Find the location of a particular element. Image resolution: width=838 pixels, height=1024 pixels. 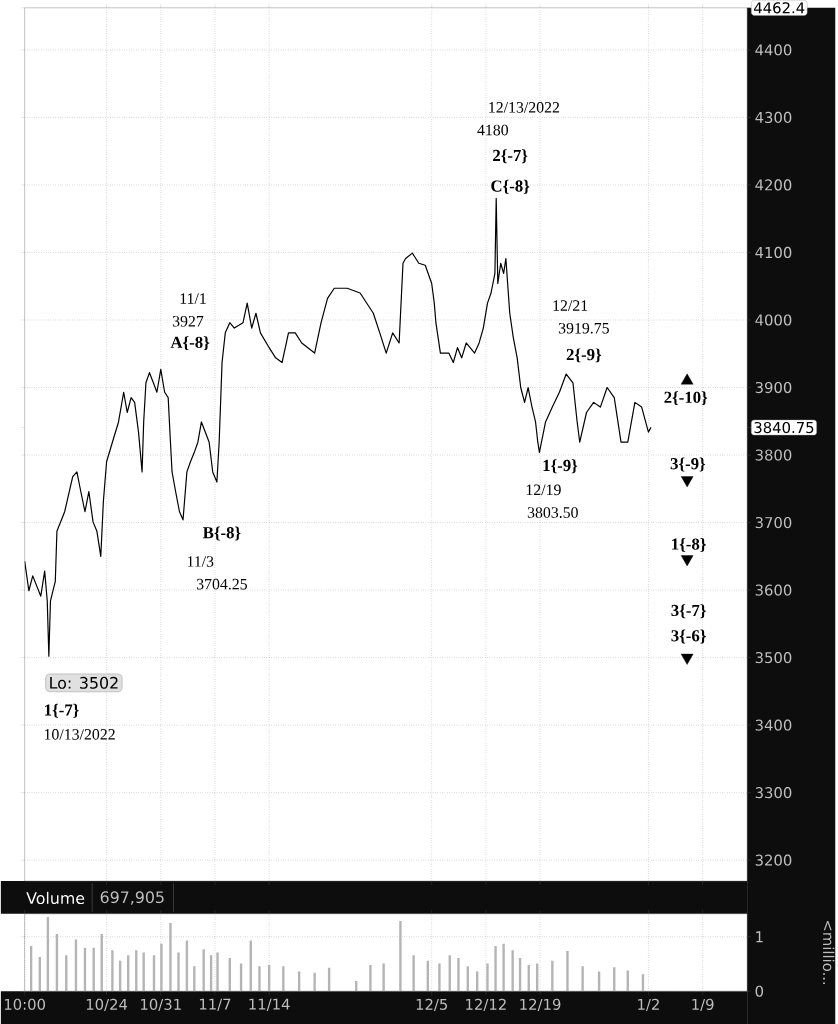

chart-title: Volume is located at coordinates (55, 898).